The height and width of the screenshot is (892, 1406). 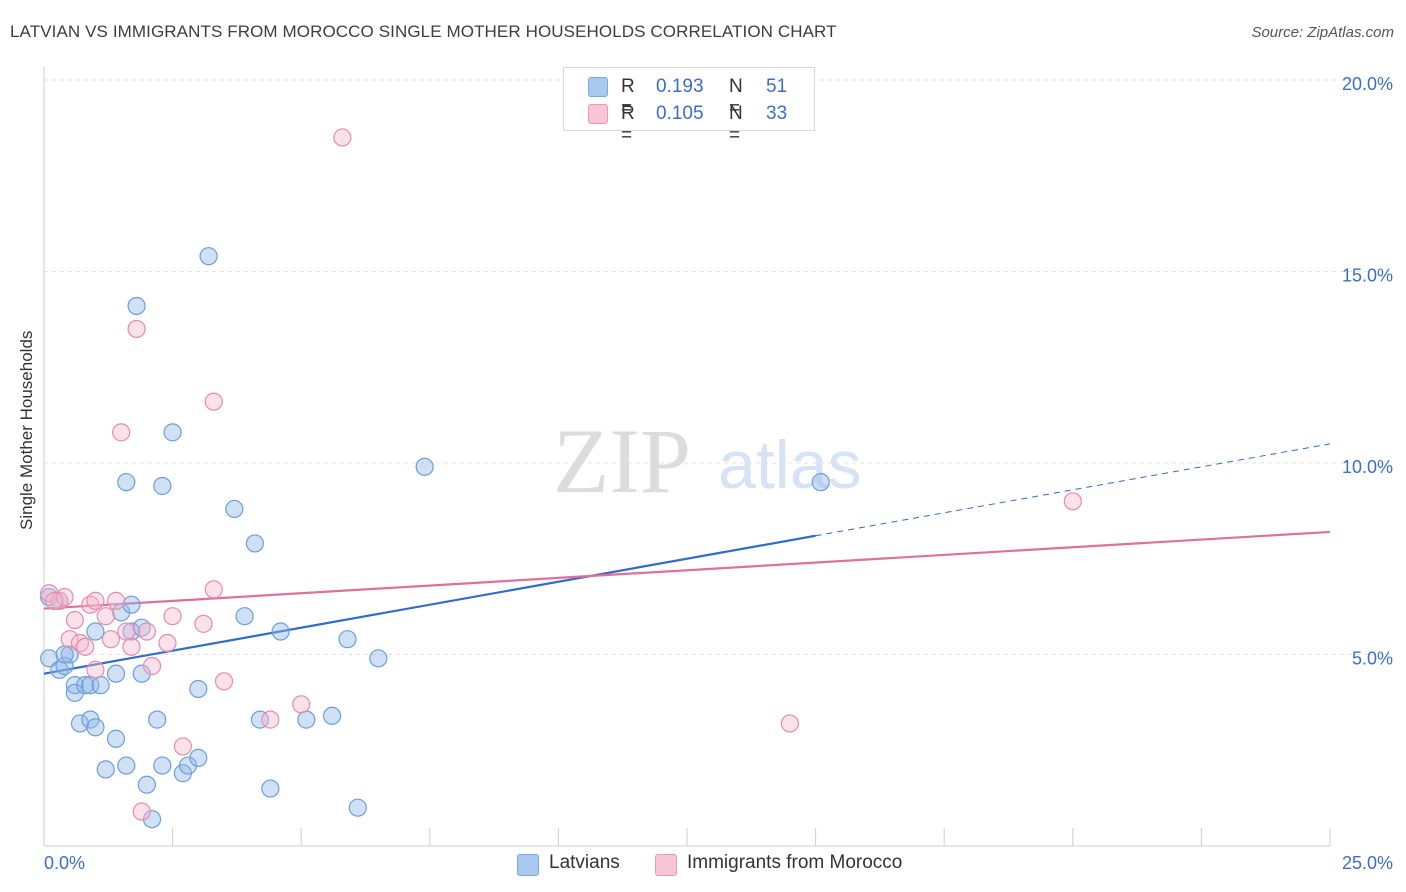 I want to click on trend-line-latvians, so click(x=429, y=604).